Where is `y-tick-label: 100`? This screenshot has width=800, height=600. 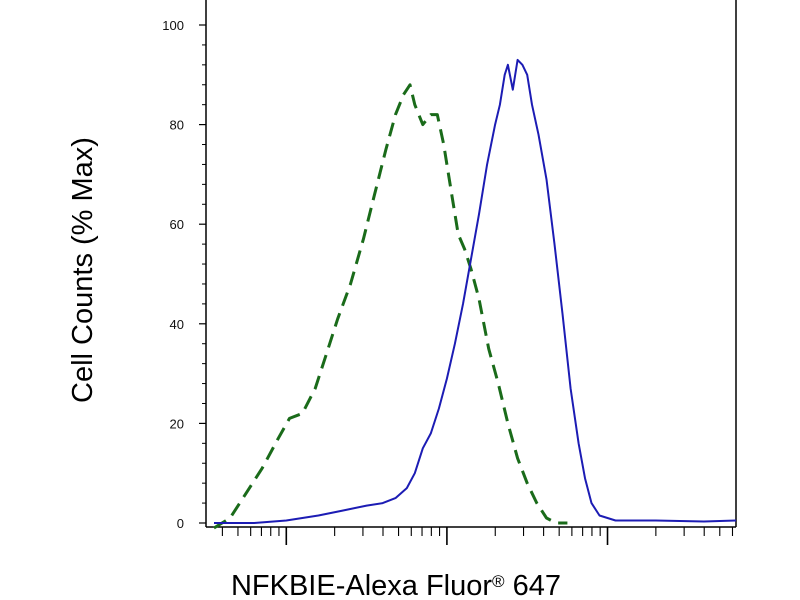 y-tick-label: 100 is located at coordinates (173, 25).